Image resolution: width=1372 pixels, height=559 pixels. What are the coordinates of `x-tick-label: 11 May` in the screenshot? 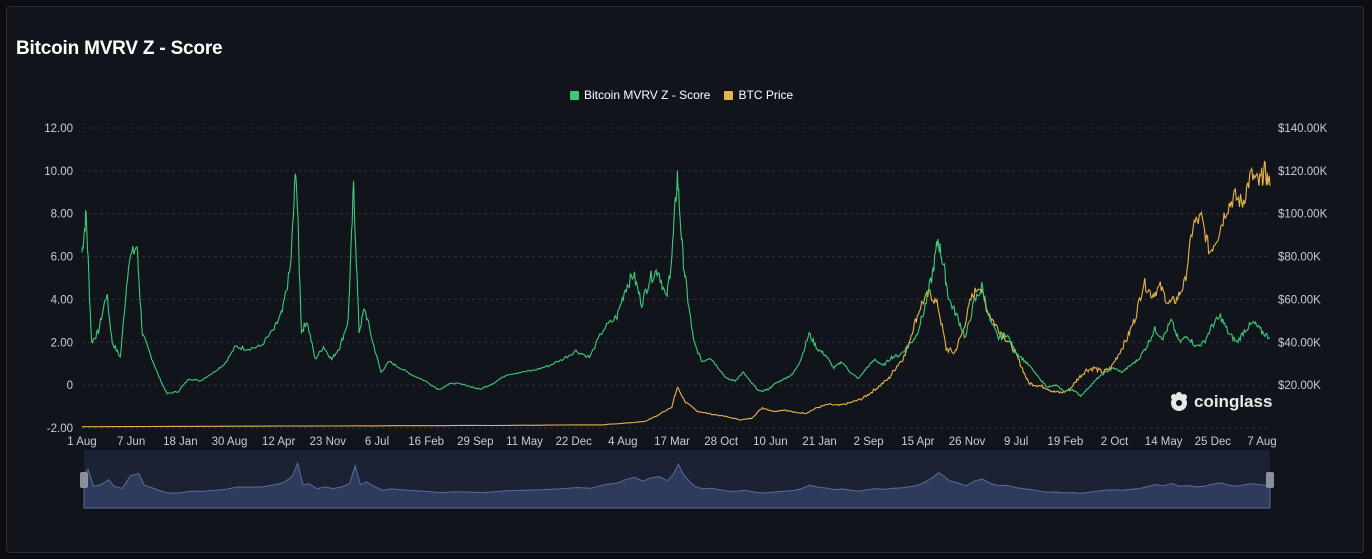 It's located at (524, 442).